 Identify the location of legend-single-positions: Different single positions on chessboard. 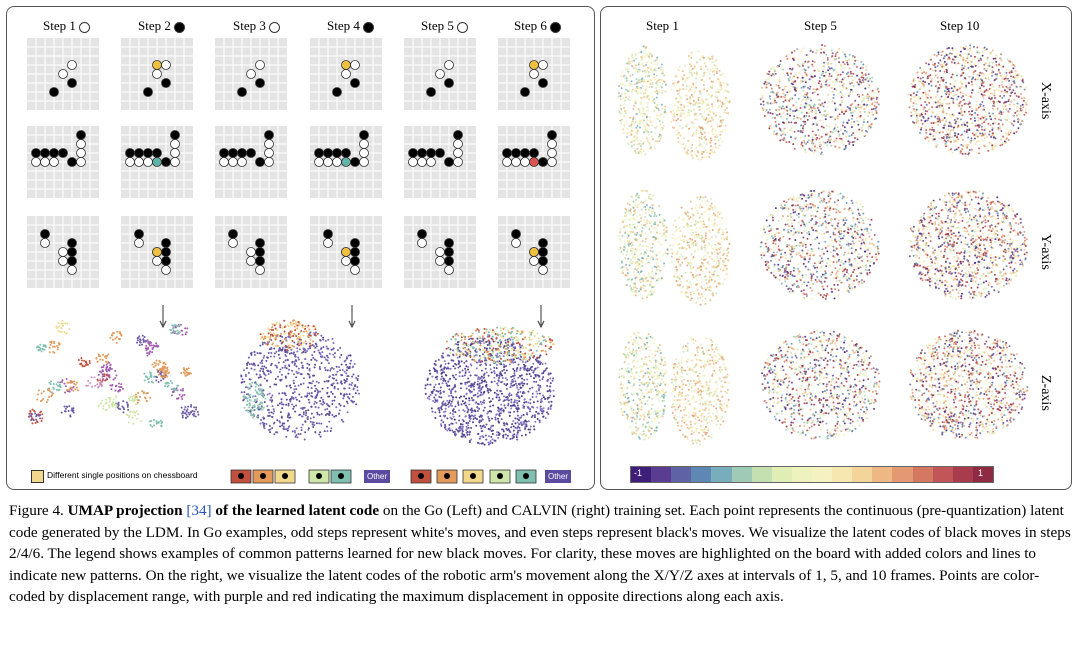
(122, 475).